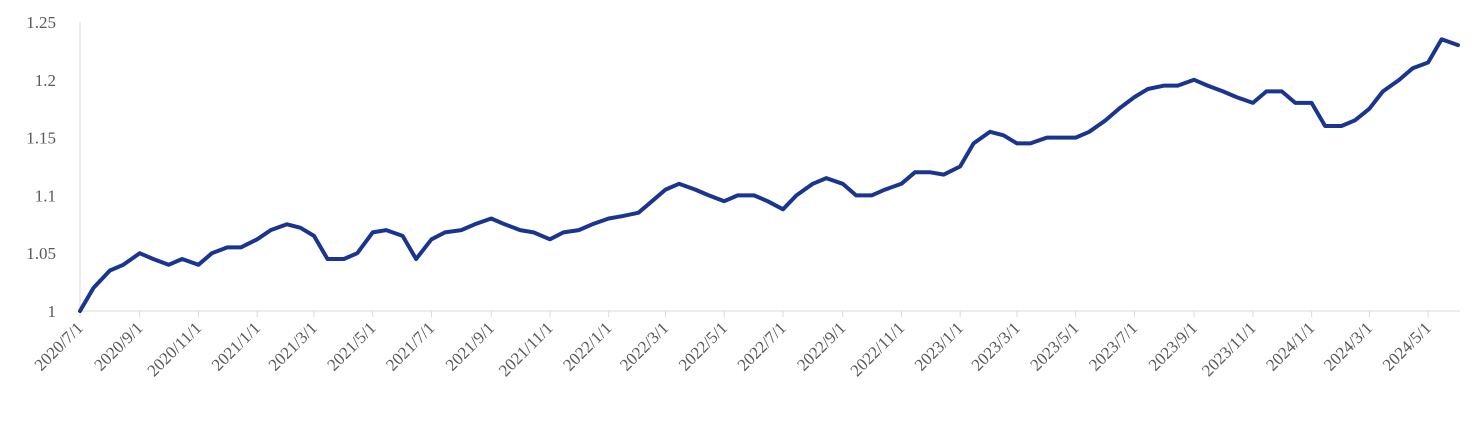 The height and width of the screenshot is (423, 1473). Describe the element at coordinates (1054, 346) in the screenshot. I see `x-tick-label: 2023/5/1` at that location.